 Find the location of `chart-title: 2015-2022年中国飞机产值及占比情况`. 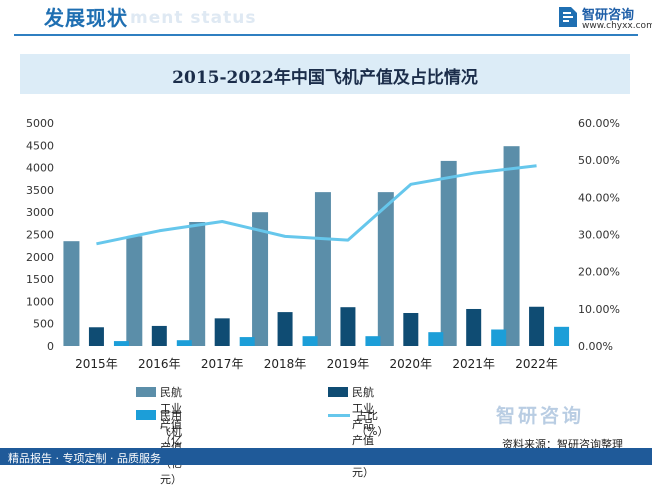

chart-title: 2015-2022年中国飞机产值及占比情况 is located at coordinates (325, 78).